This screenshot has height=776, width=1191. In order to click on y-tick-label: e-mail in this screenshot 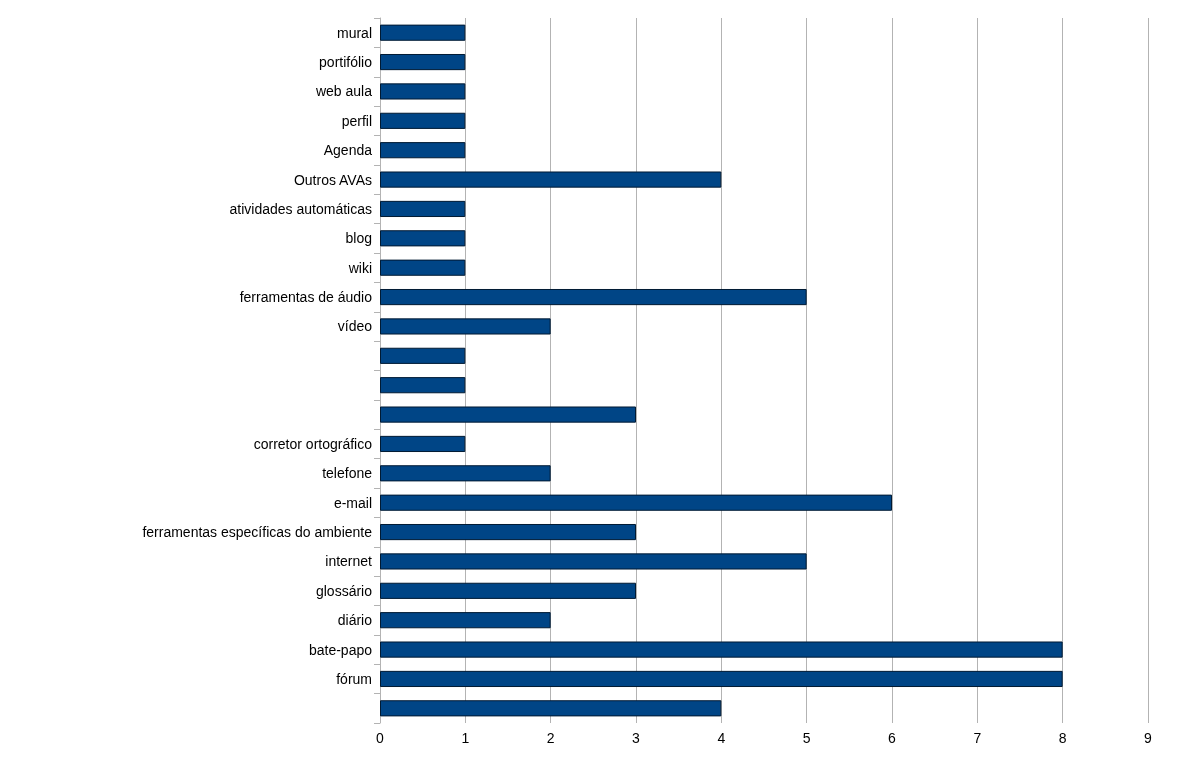, I will do `click(352, 502)`.